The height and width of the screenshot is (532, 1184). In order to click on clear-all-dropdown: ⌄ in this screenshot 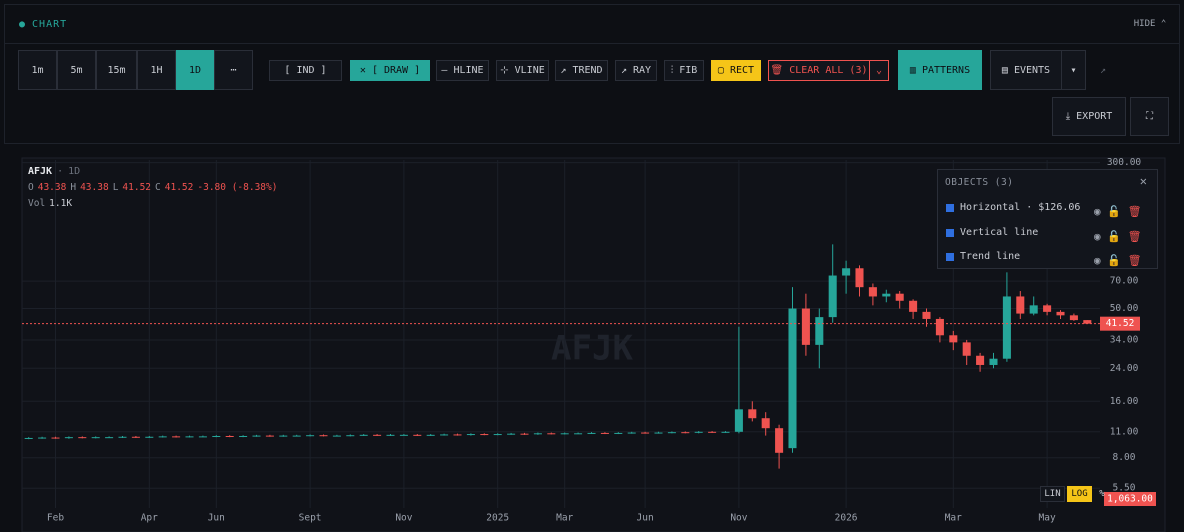, I will do `click(879, 70)`.